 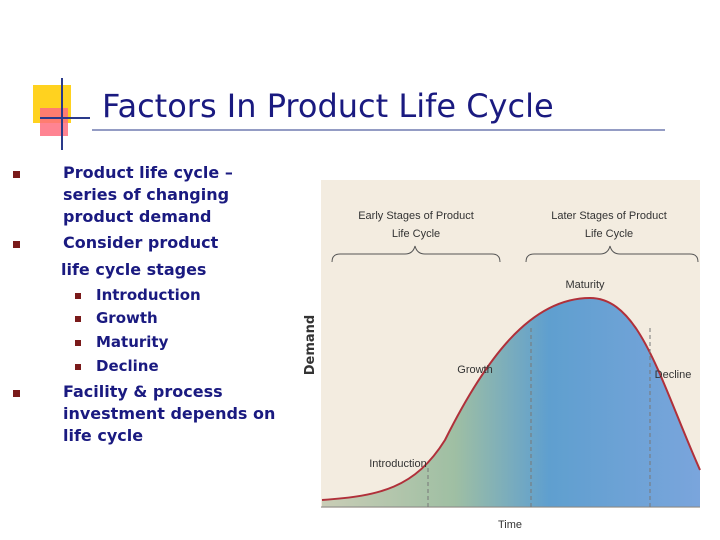 What do you see at coordinates (585, 285) in the screenshot?
I see `stage-label: Maturity` at bounding box center [585, 285].